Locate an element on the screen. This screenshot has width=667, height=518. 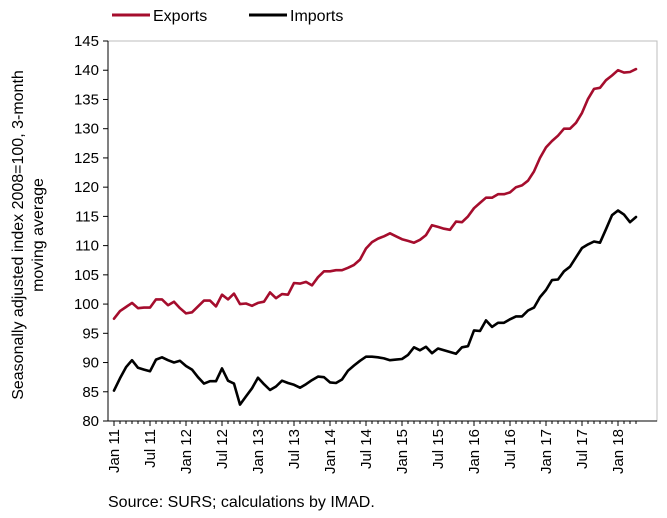
y-tick-label: 120 is located at coordinates (86, 187).